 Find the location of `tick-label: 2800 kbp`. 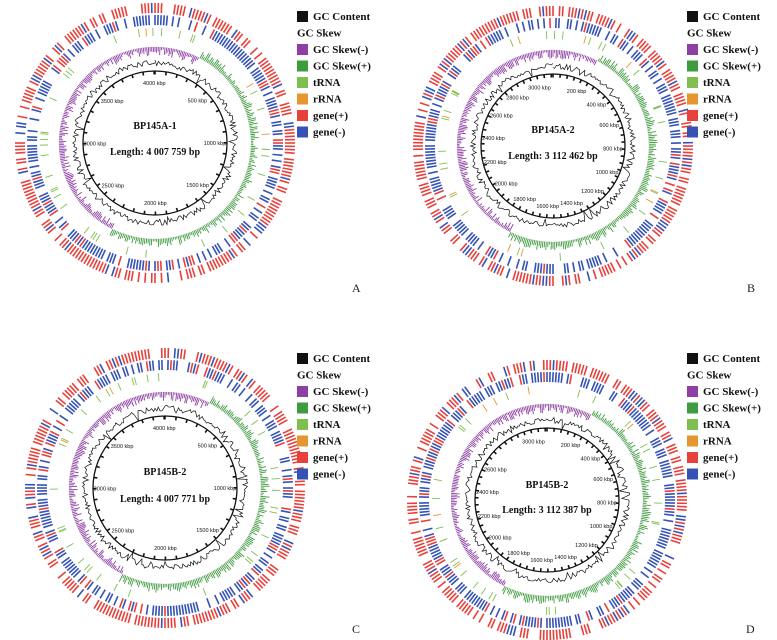

tick-label: 2800 kbp is located at coordinates (517, 99).